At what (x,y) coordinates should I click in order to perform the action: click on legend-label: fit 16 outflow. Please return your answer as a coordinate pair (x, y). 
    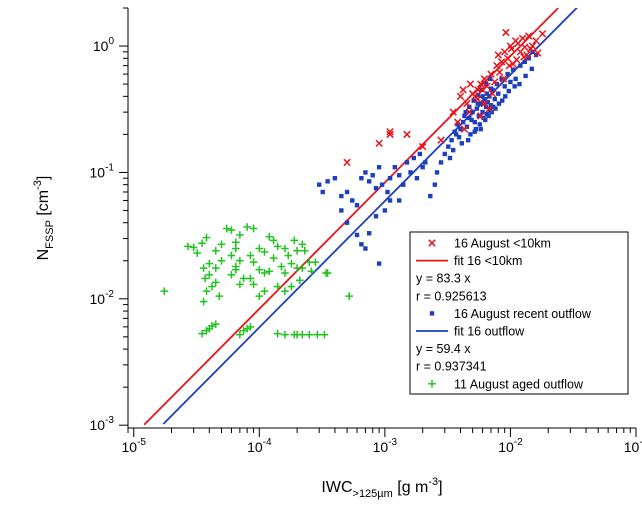
    Looking at the image, I should click on (489, 332).